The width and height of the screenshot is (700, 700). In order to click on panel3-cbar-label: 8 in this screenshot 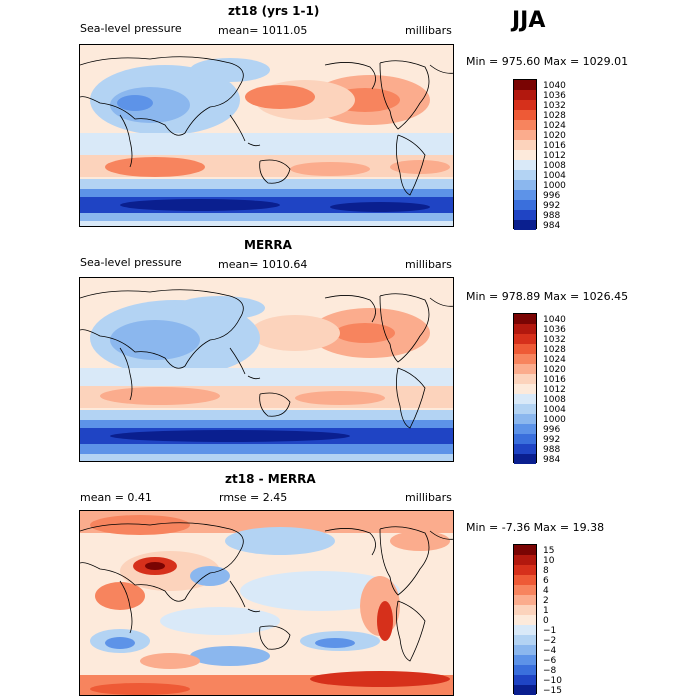, I will do `click(546, 571)`.